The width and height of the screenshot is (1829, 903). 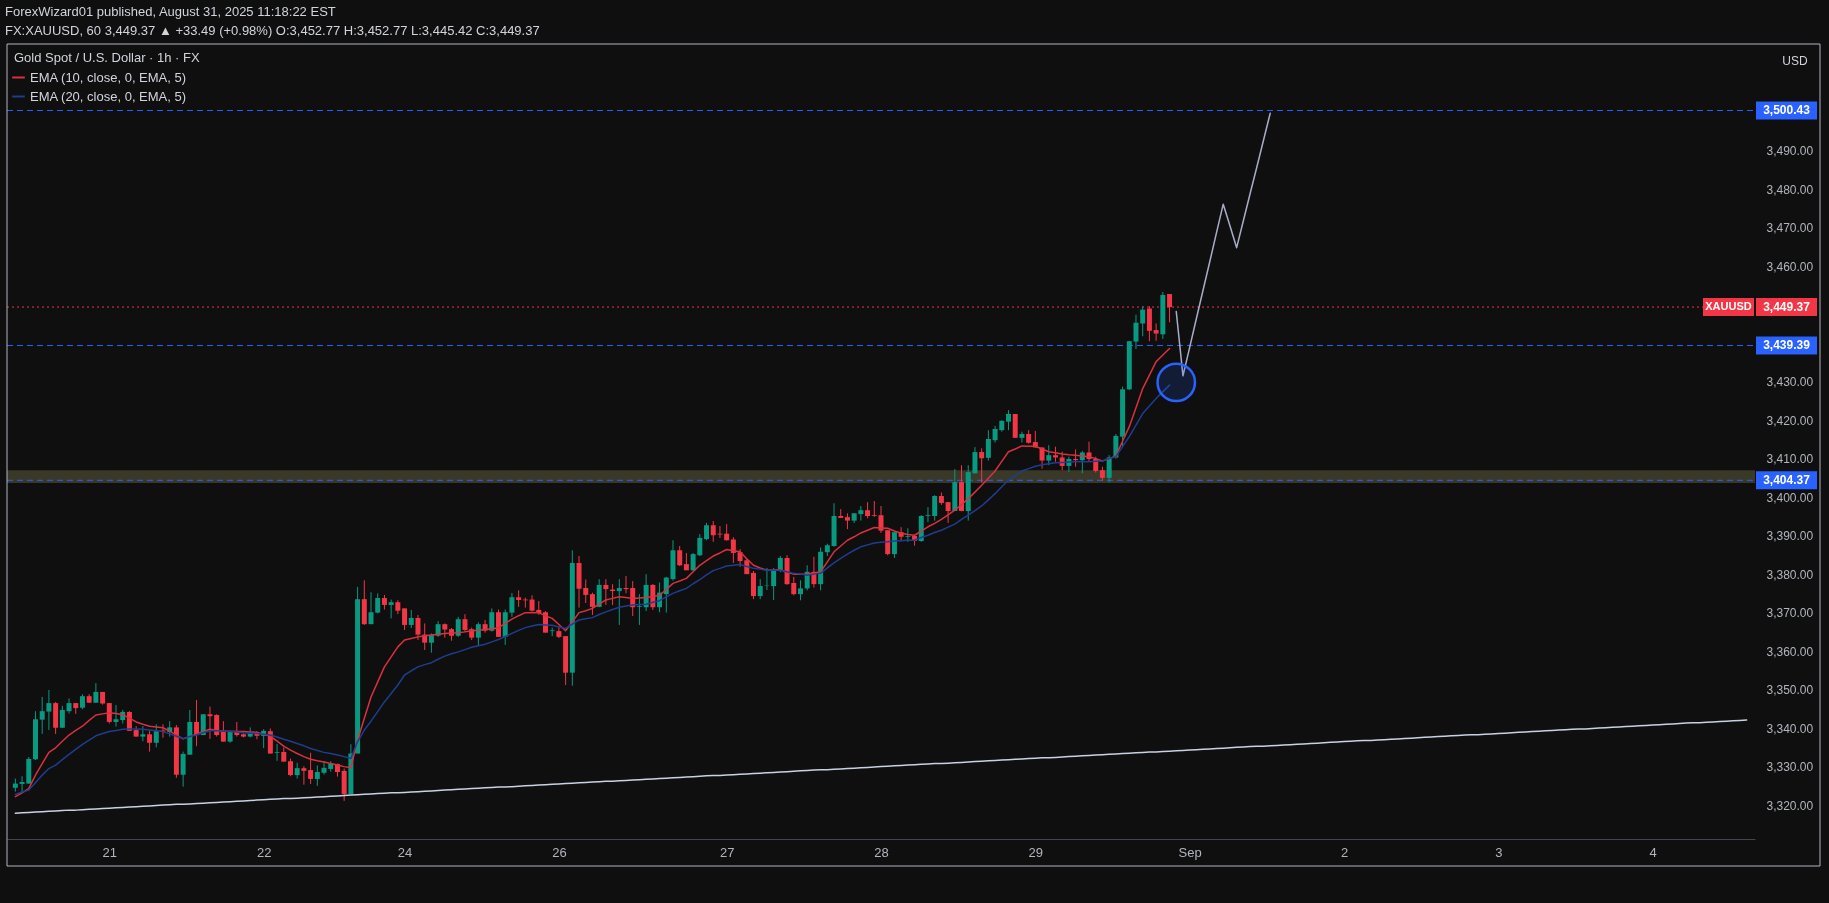 I want to click on x-tick-label: 3, so click(x=1499, y=852).